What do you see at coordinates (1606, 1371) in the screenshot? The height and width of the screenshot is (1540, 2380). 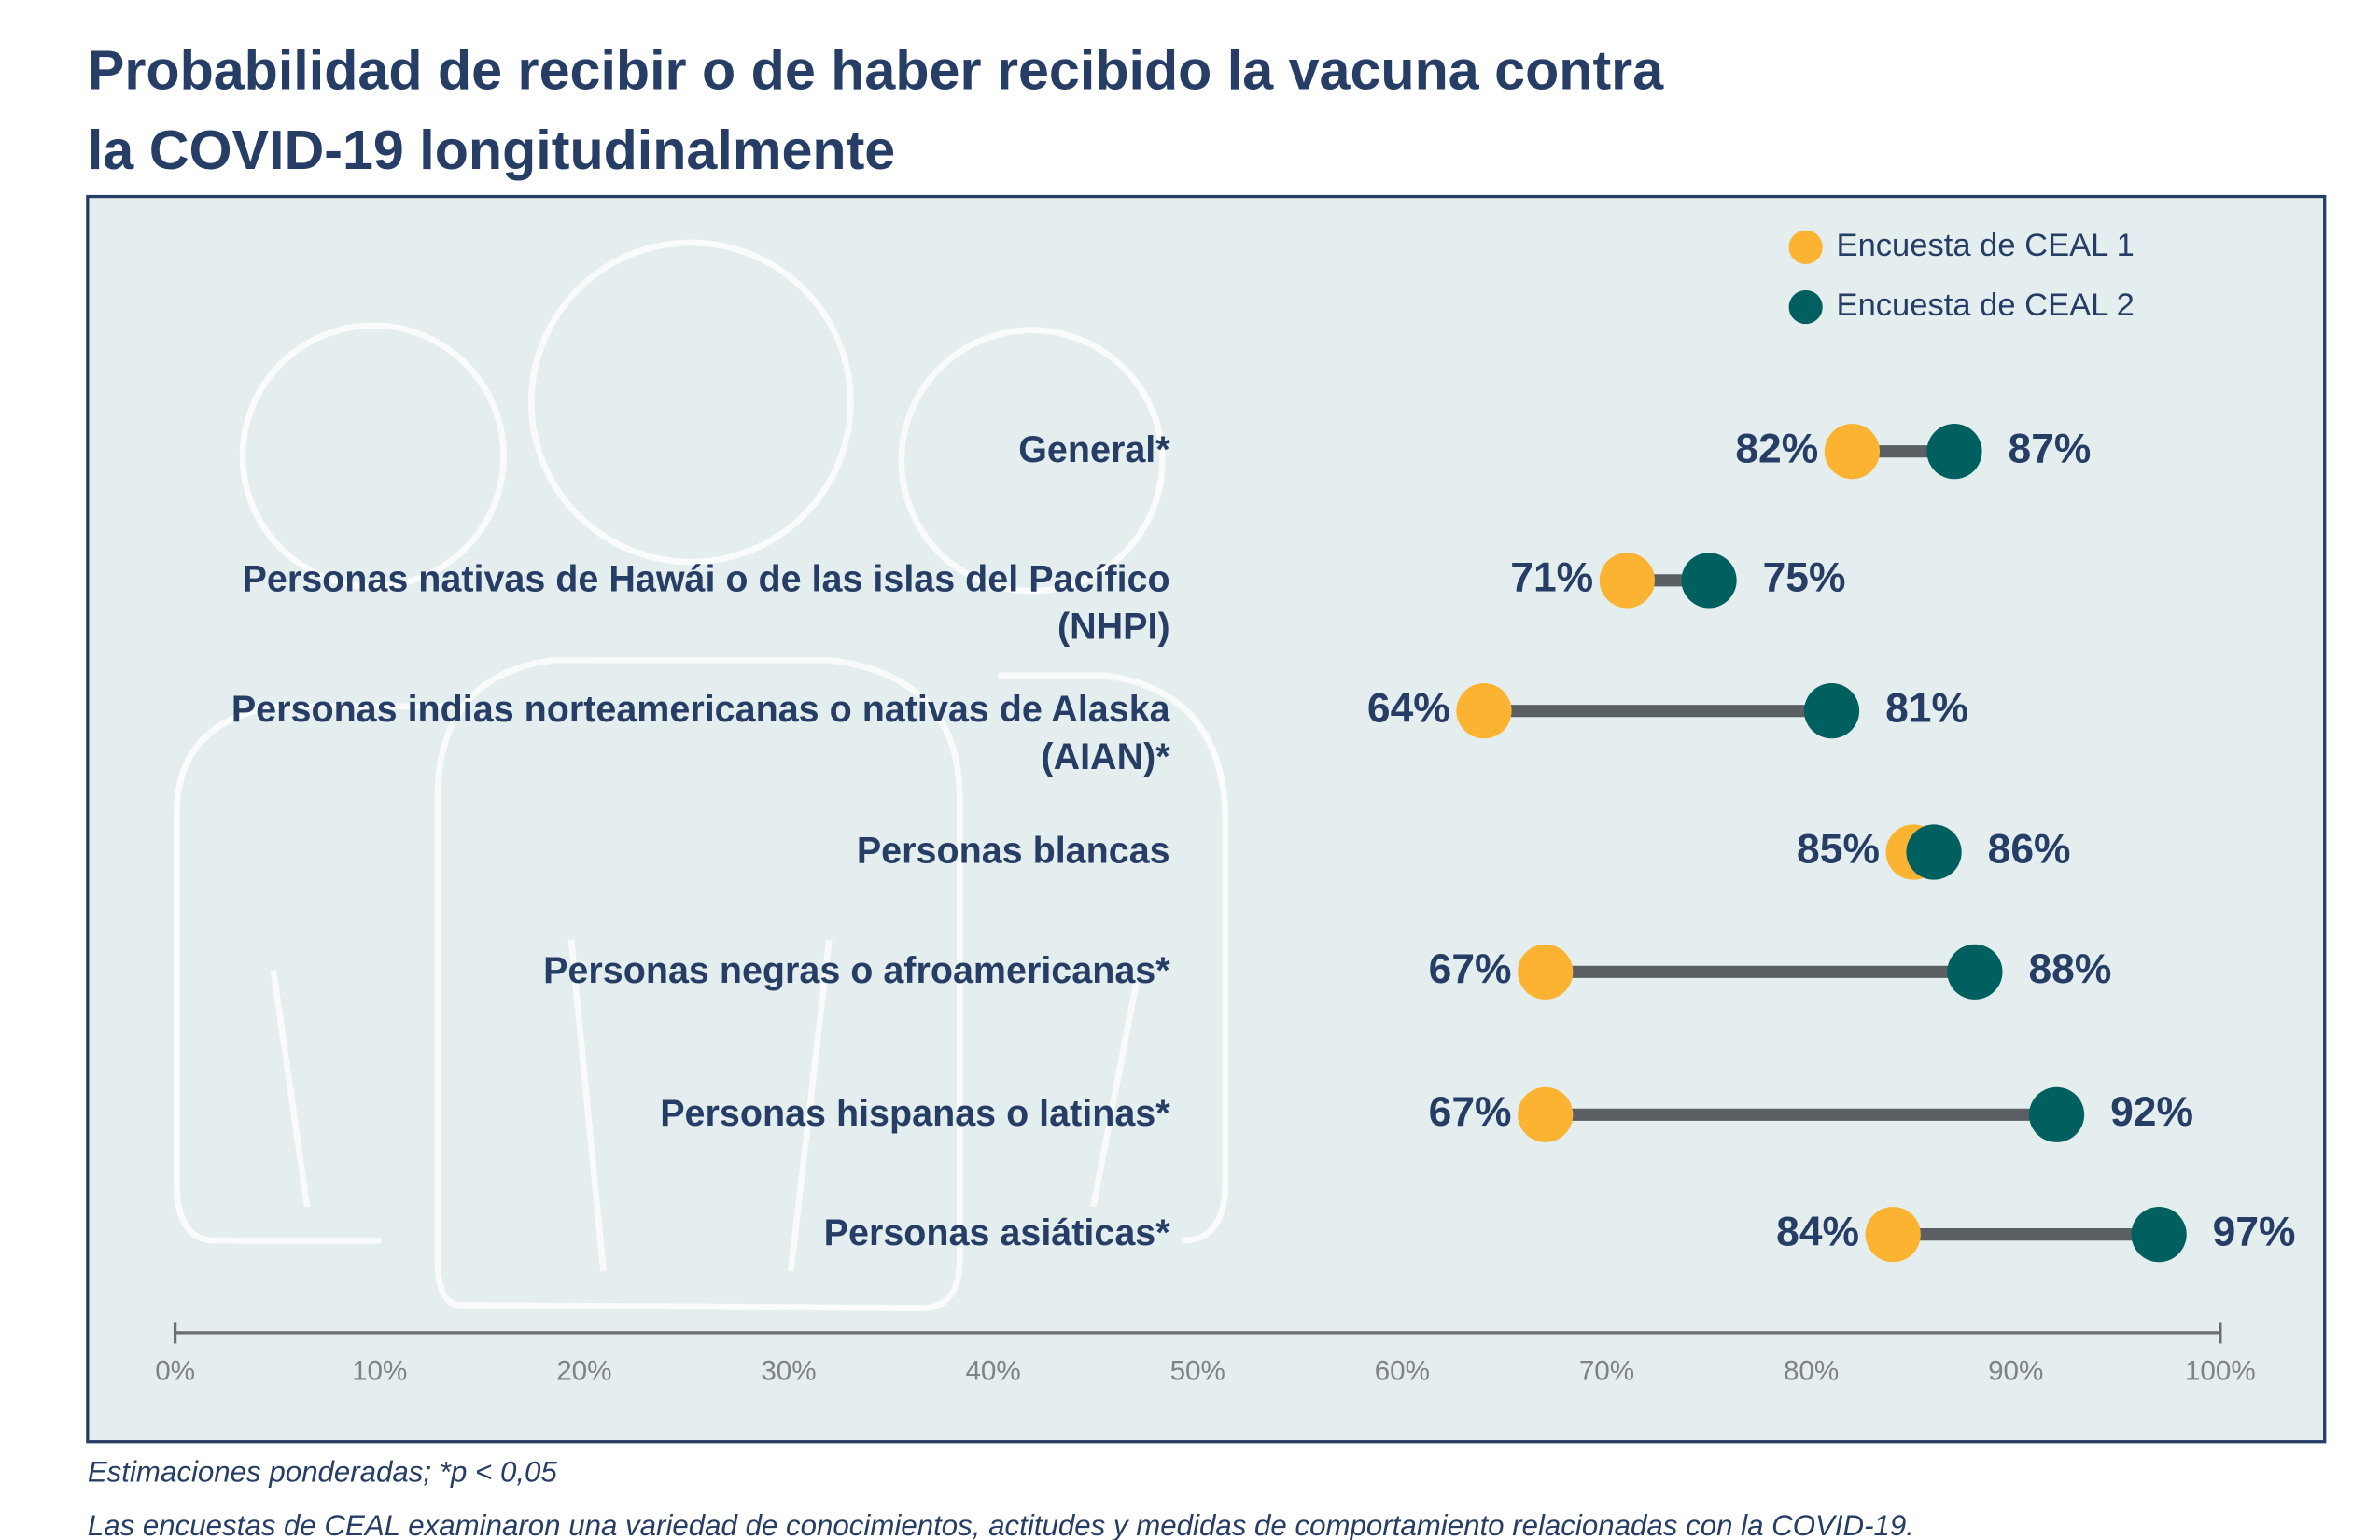 I see `x-tick-label: 70%` at bounding box center [1606, 1371].